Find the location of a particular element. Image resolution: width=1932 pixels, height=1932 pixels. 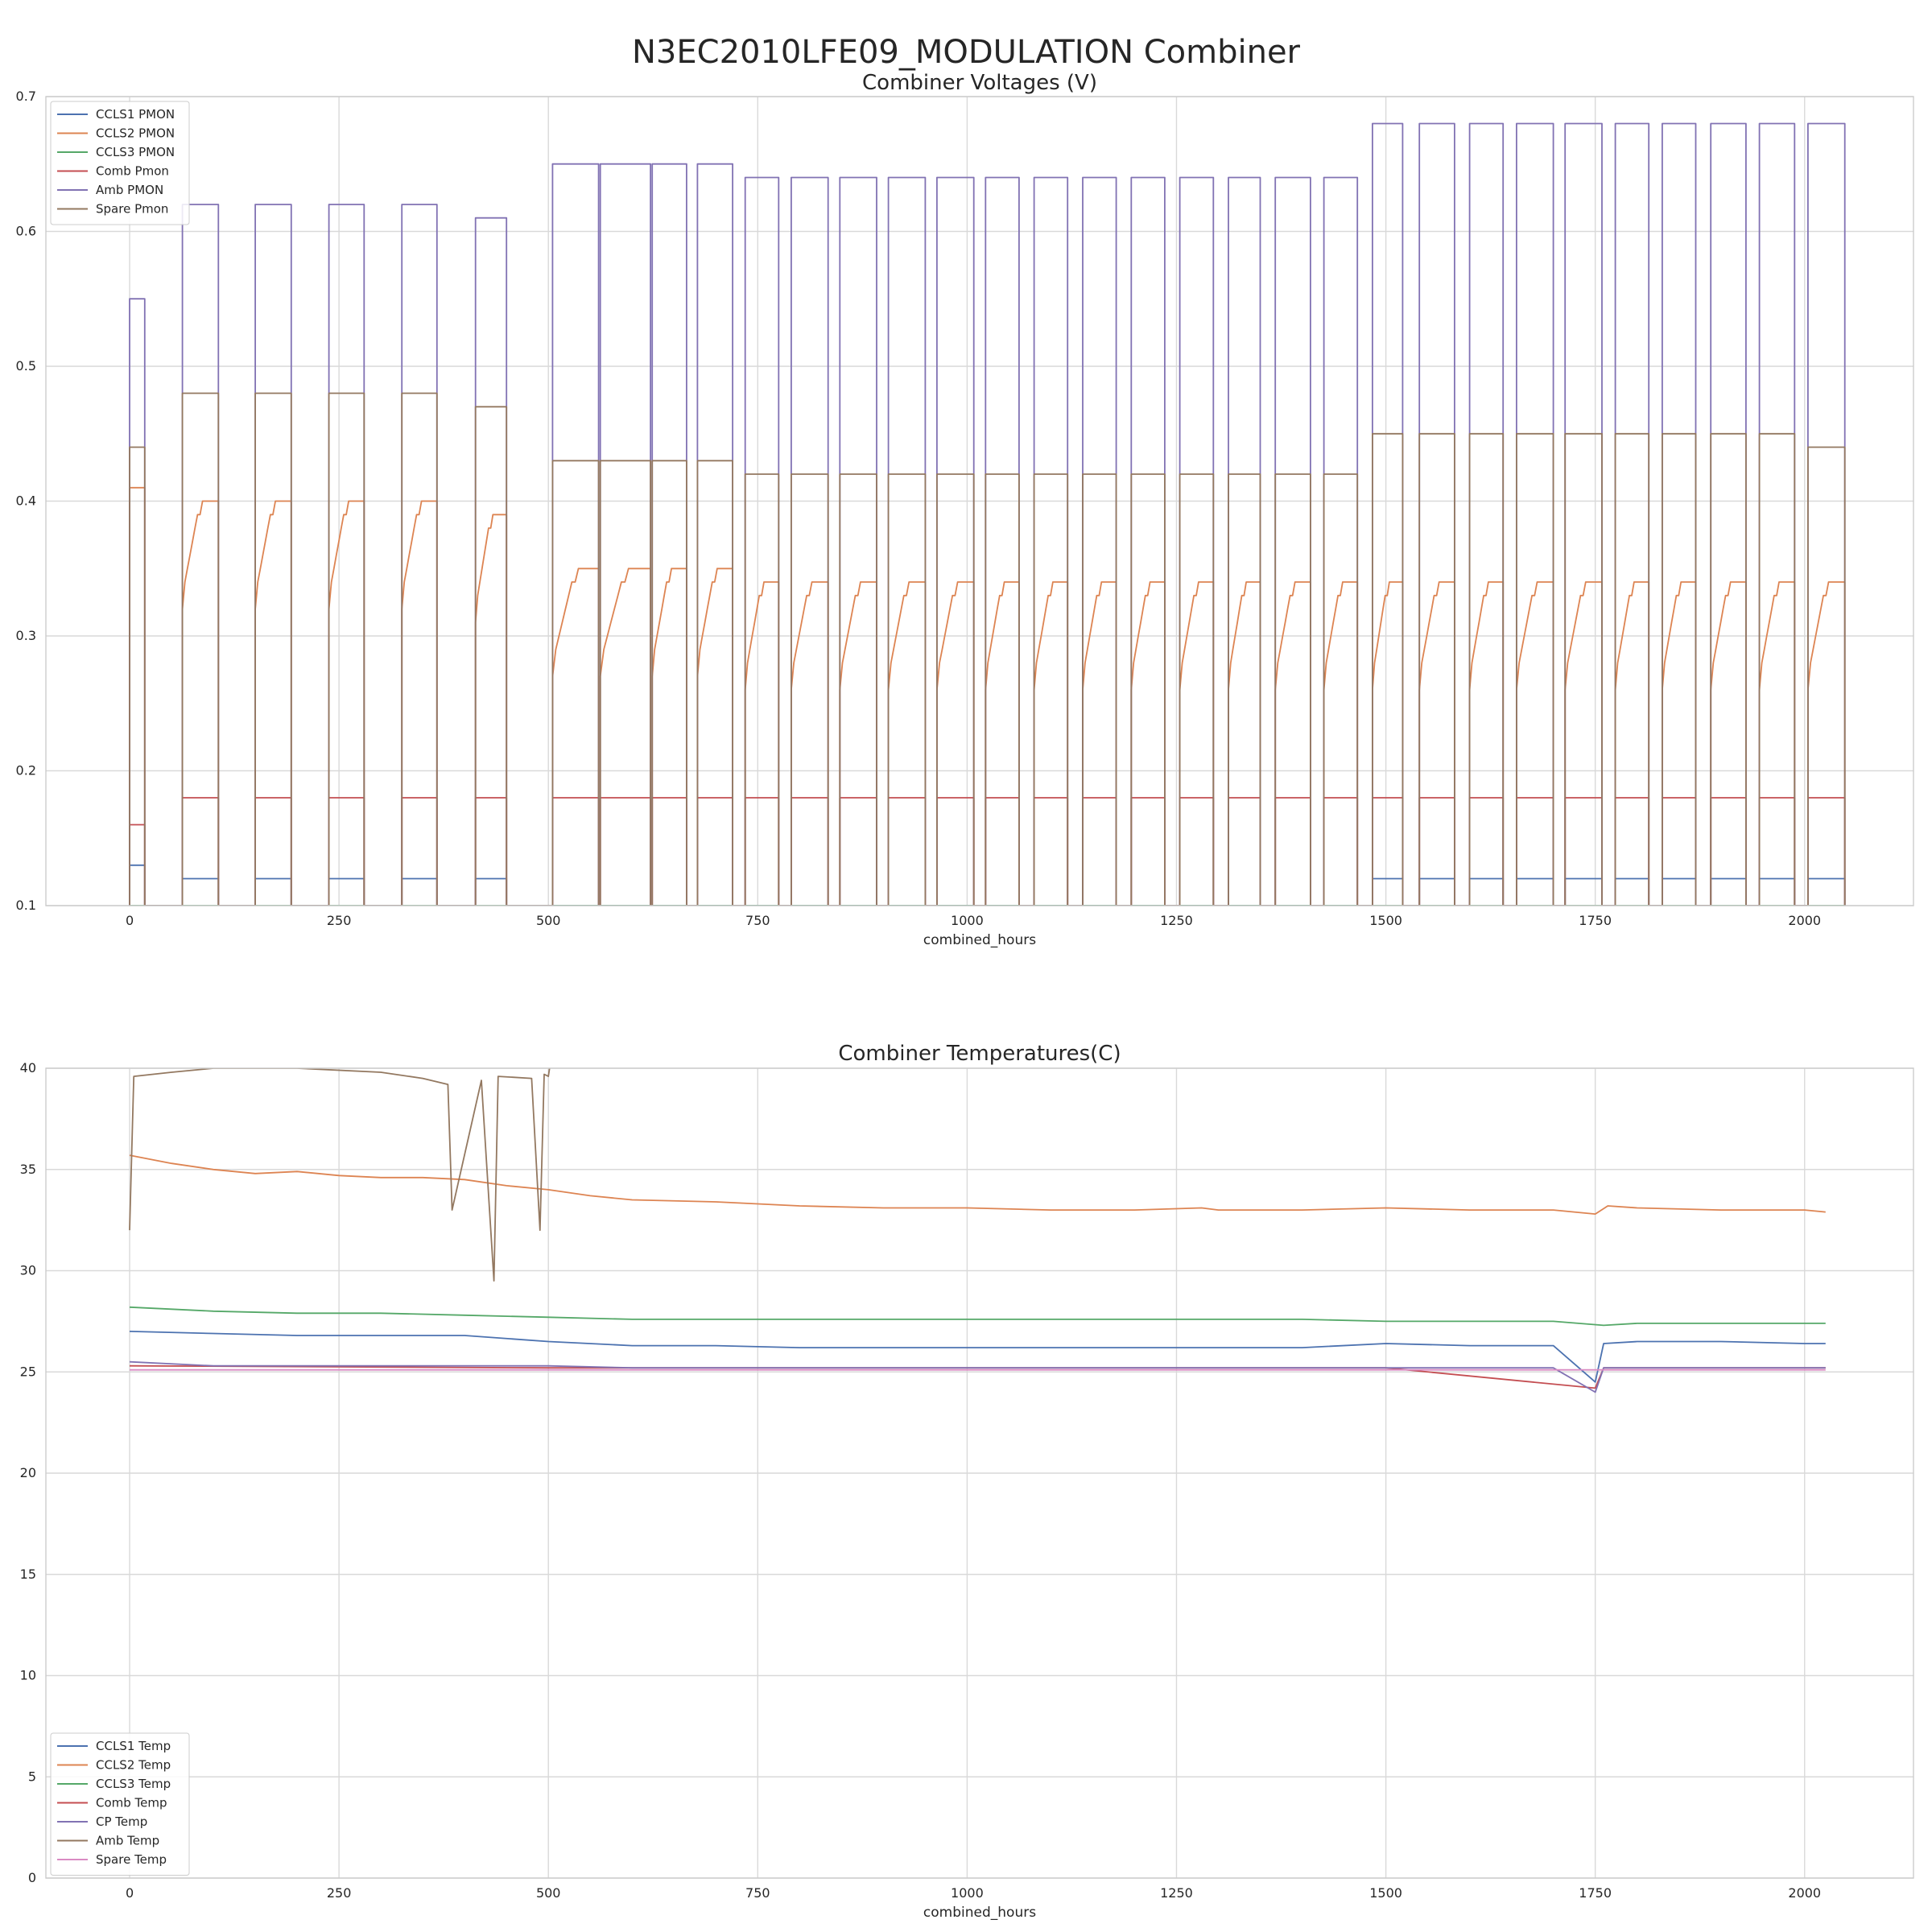

temperature-series-group is located at coordinates (977, 1230).